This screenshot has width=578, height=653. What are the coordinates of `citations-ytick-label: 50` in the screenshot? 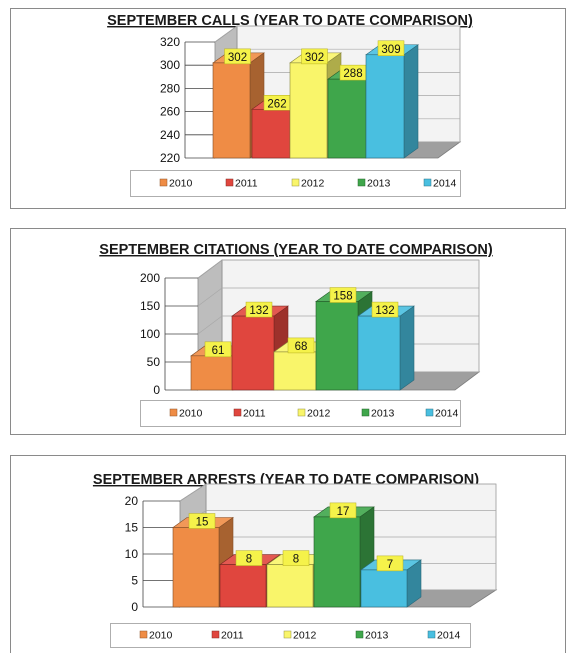 It's located at (154, 362).